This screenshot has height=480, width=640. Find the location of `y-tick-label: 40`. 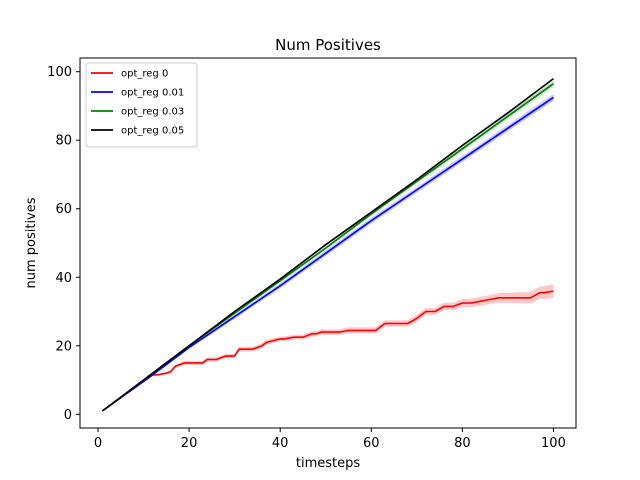

y-tick-label: 40 is located at coordinates (63, 278).